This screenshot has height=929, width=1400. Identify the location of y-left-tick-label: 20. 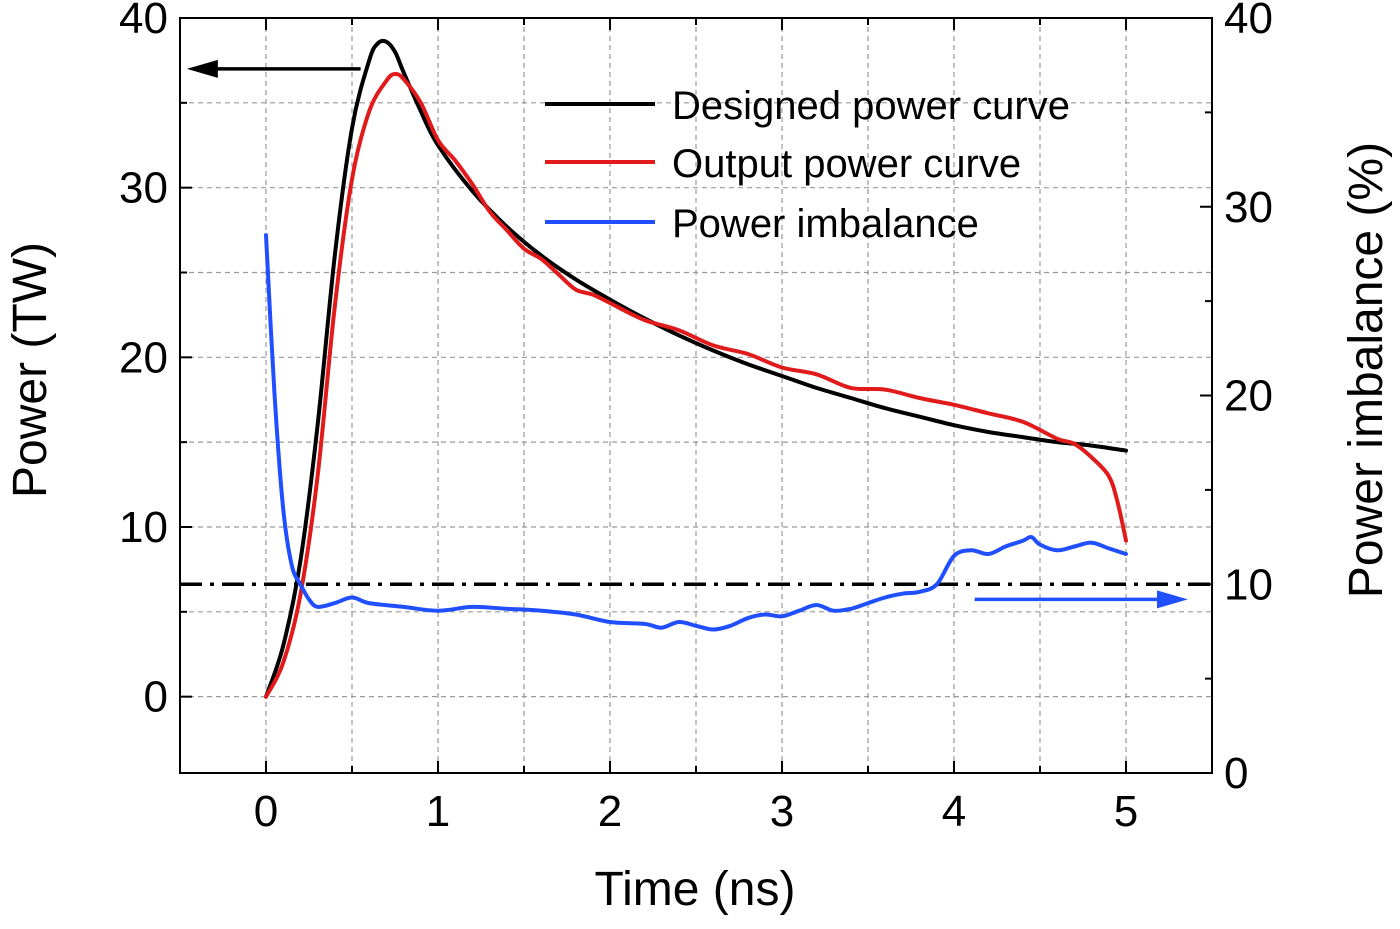
(143, 357).